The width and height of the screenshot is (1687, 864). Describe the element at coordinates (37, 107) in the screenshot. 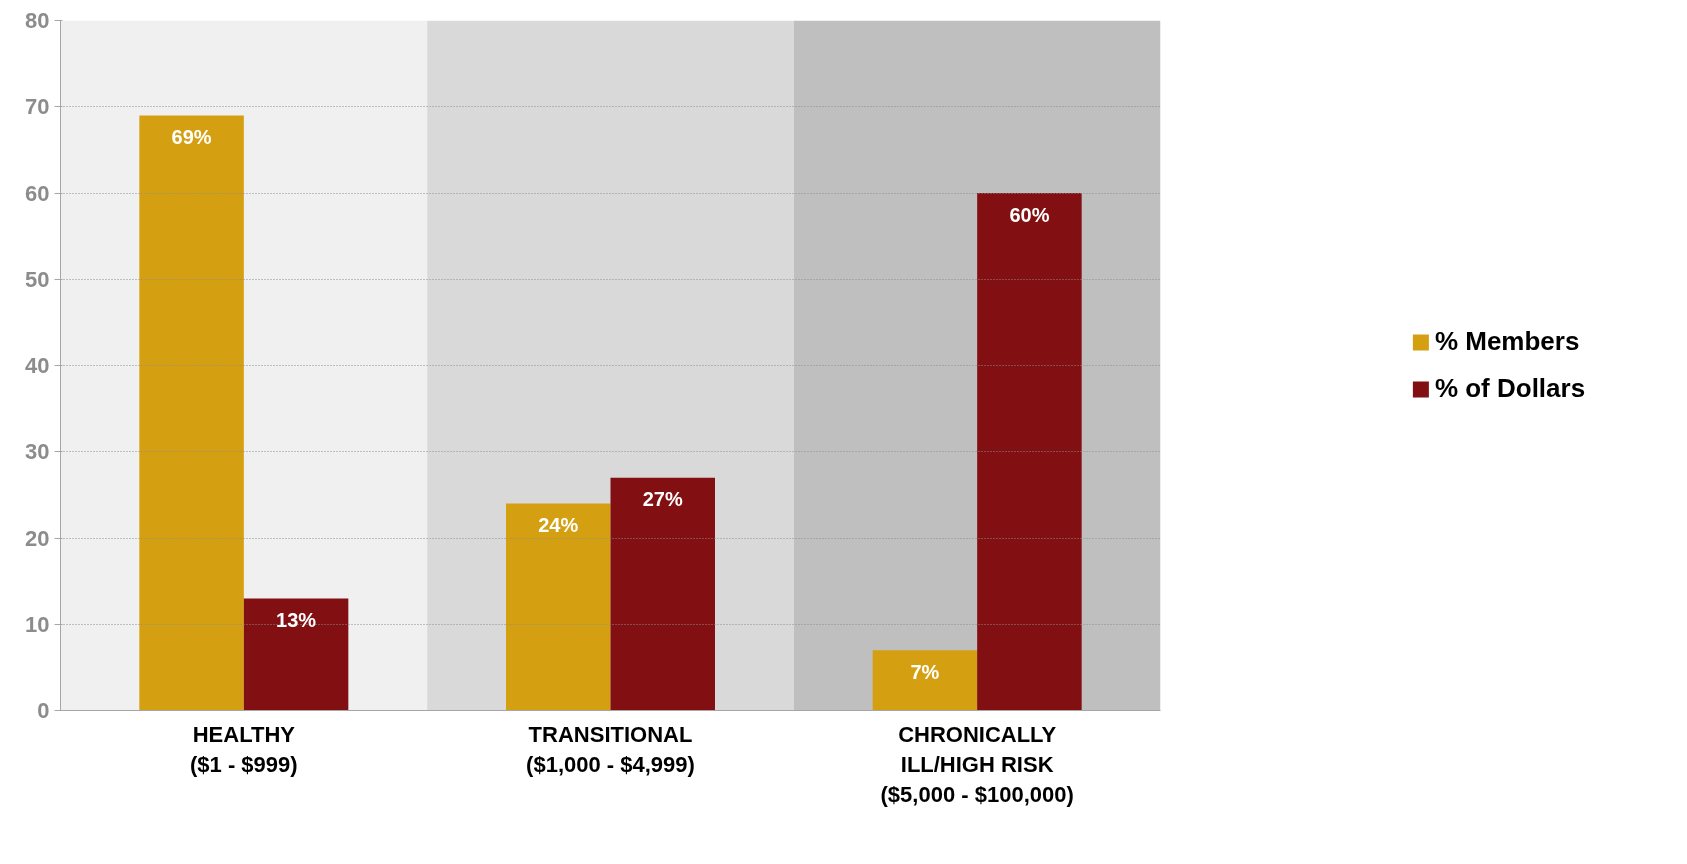

I see `y-tick-label: 70` at that location.